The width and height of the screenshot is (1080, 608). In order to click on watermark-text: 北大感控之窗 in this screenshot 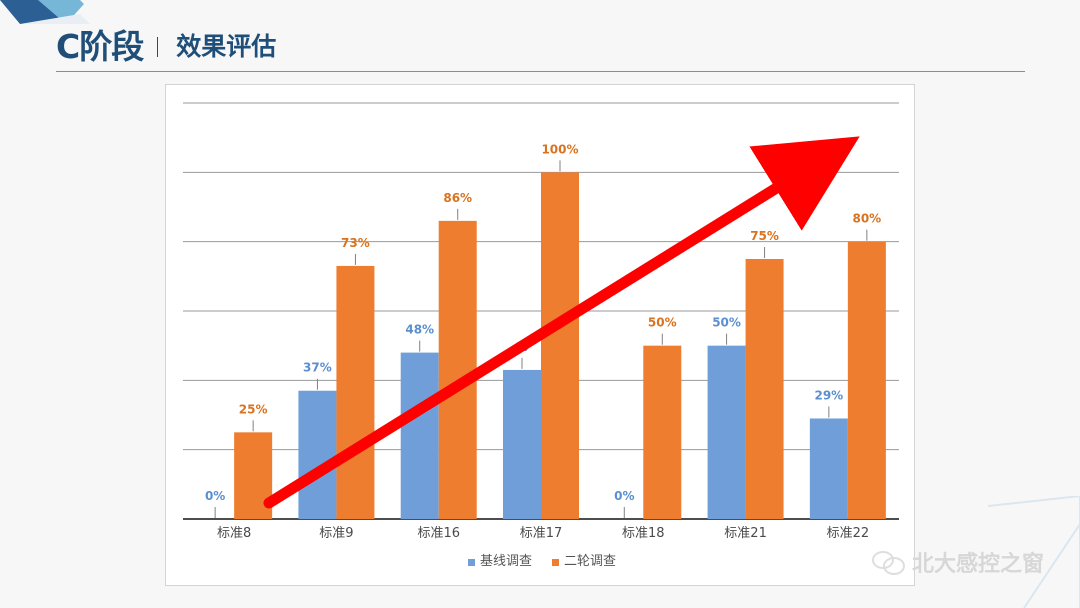, I will do `click(977, 564)`.